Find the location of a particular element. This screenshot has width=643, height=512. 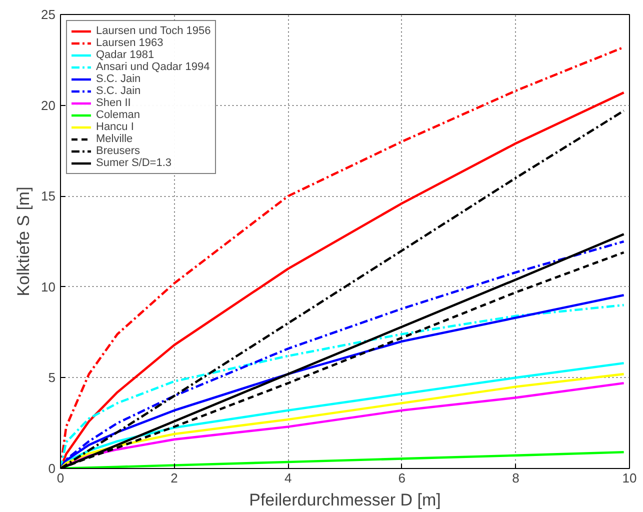

y-tick-label: 15 is located at coordinates (48, 196).